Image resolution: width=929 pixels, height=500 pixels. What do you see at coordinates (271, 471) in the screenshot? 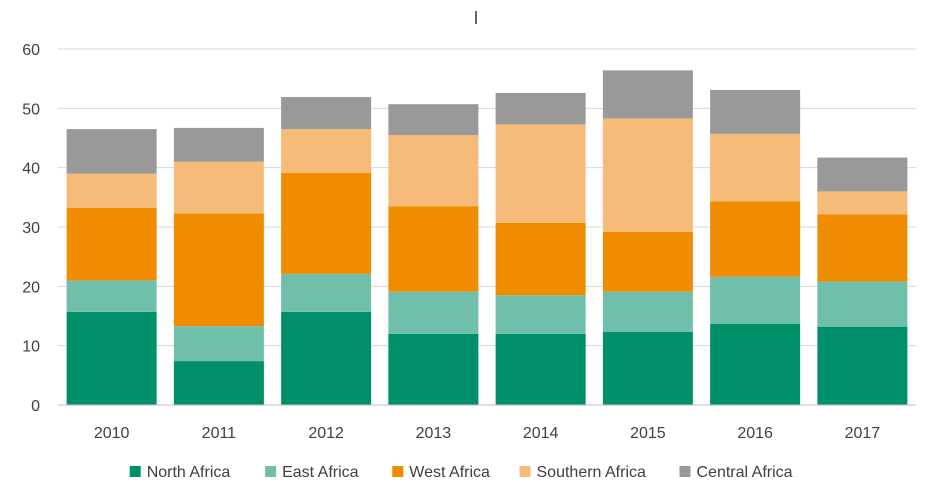
I see `legend-swatch-east-africa` at bounding box center [271, 471].